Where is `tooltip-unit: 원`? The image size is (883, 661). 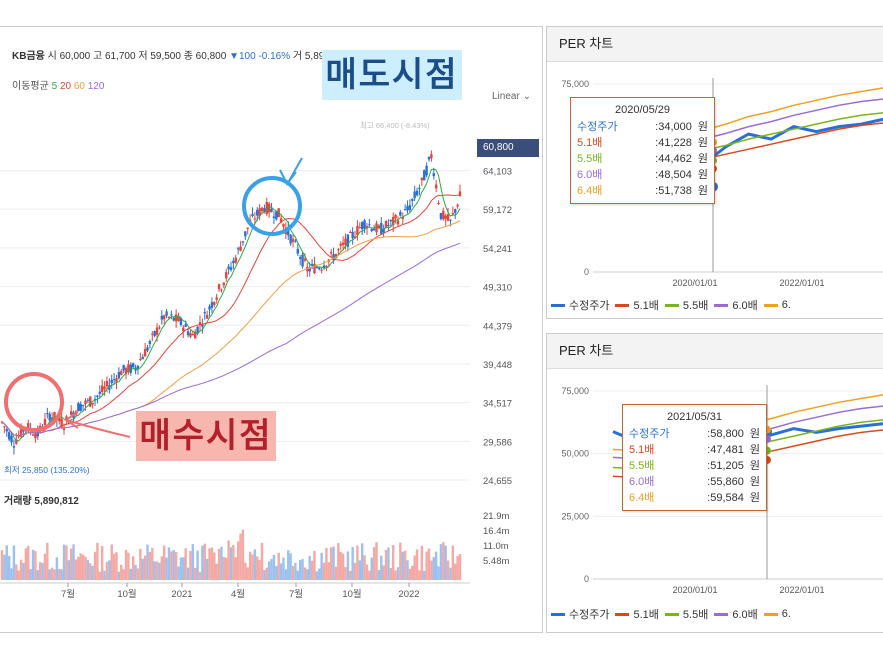
tooltip-unit: 원 is located at coordinates (754, 466).